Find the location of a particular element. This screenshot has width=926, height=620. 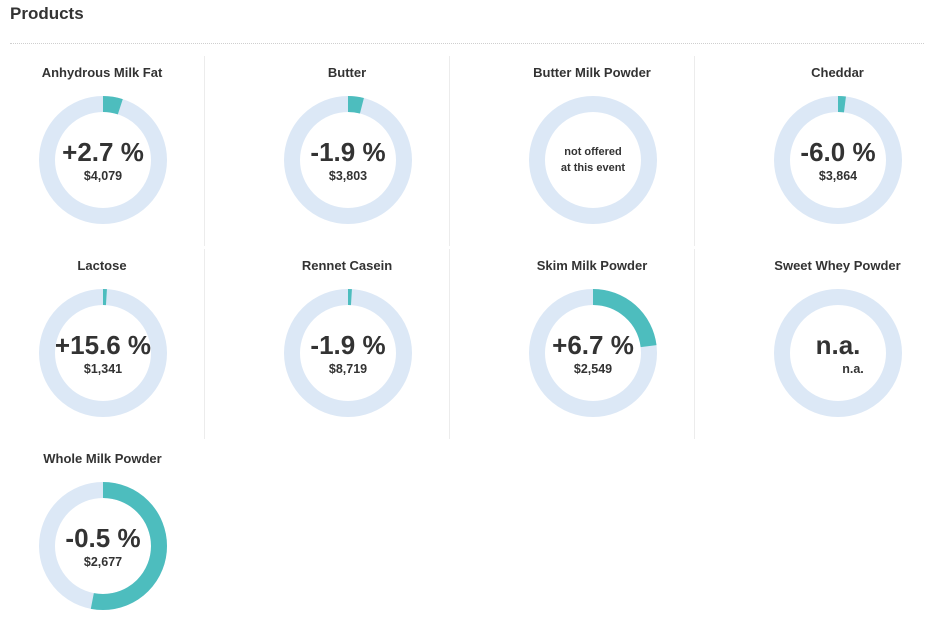

price-change-percent: +6.7 % is located at coordinates (593, 344).